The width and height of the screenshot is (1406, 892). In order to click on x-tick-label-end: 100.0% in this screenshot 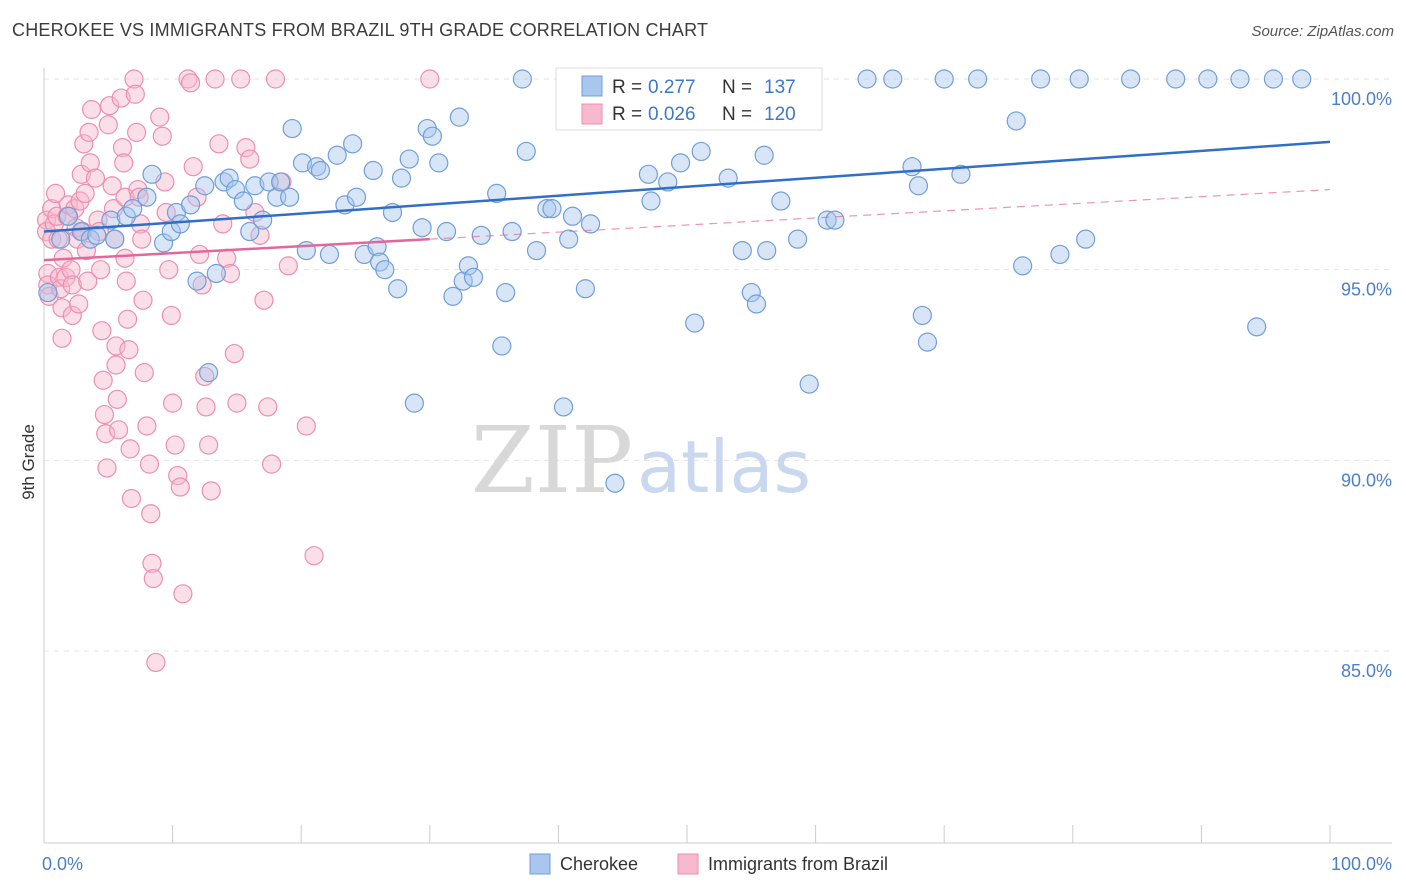, I will do `click(1361, 864)`.